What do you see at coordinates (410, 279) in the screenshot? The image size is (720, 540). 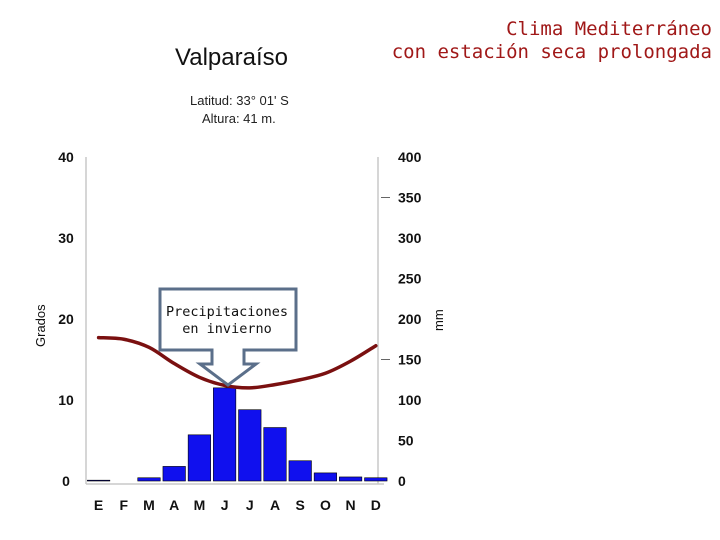 I see `y2-tick-label: 250` at bounding box center [410, 279].